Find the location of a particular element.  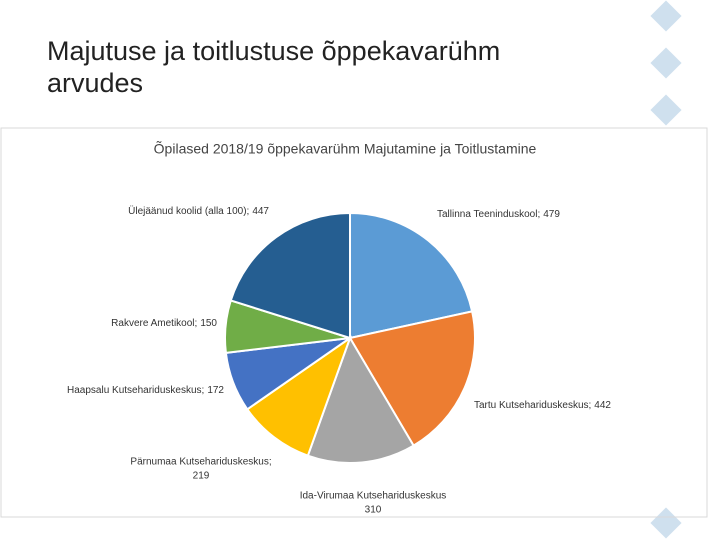

data-label: Haapsalu Kutsehariduskeskus; 172 is located at coordinates (145, 390).